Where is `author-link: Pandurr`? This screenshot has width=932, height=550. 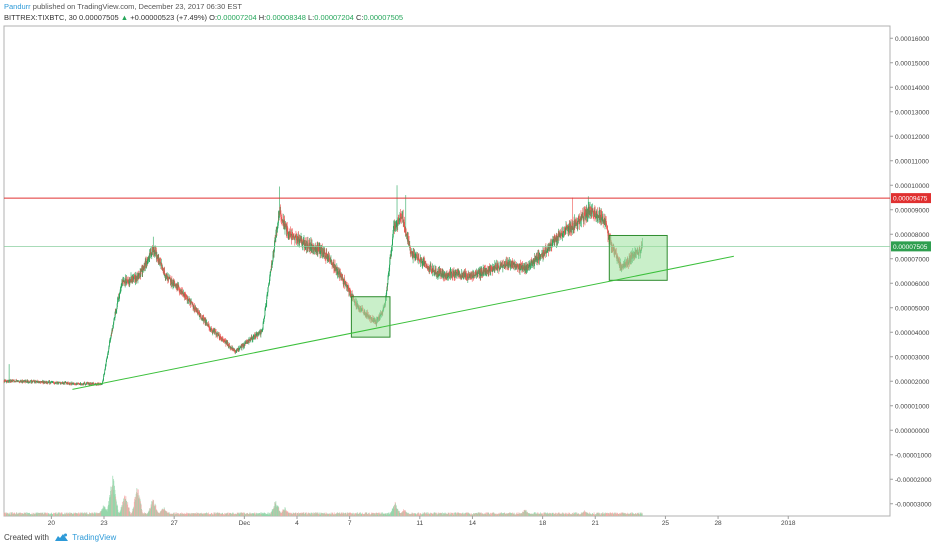 author-link: Pandurr is located at coordinates (17, 6).